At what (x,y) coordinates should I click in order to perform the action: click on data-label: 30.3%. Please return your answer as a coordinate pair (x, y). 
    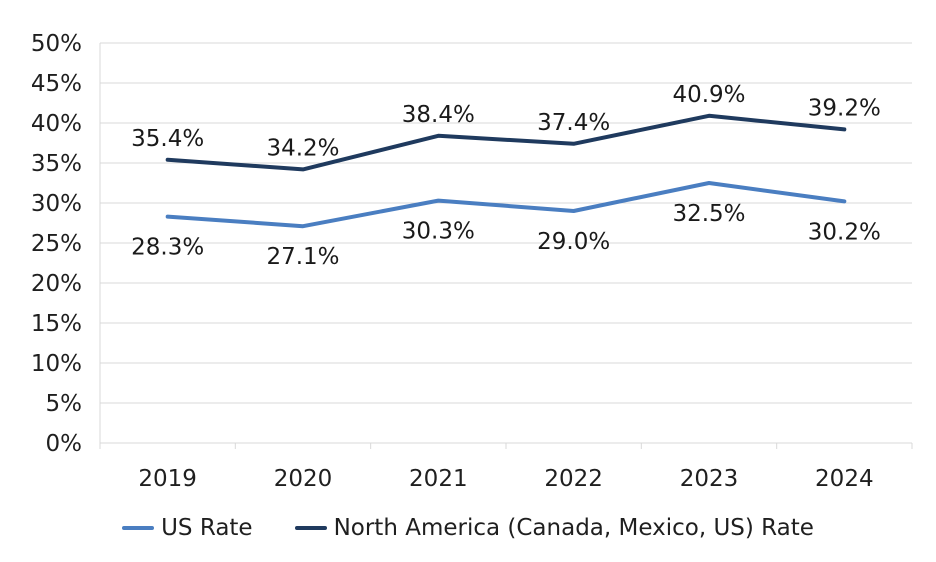
    Looking at the image, I should click on (438, 232).